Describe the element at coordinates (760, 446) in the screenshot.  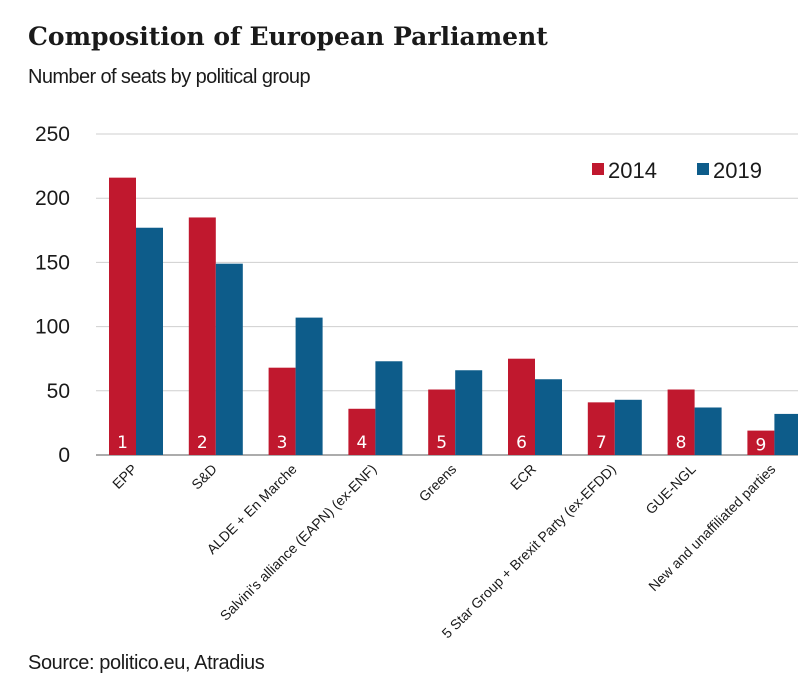
I see `bar-number: 9` at that location.